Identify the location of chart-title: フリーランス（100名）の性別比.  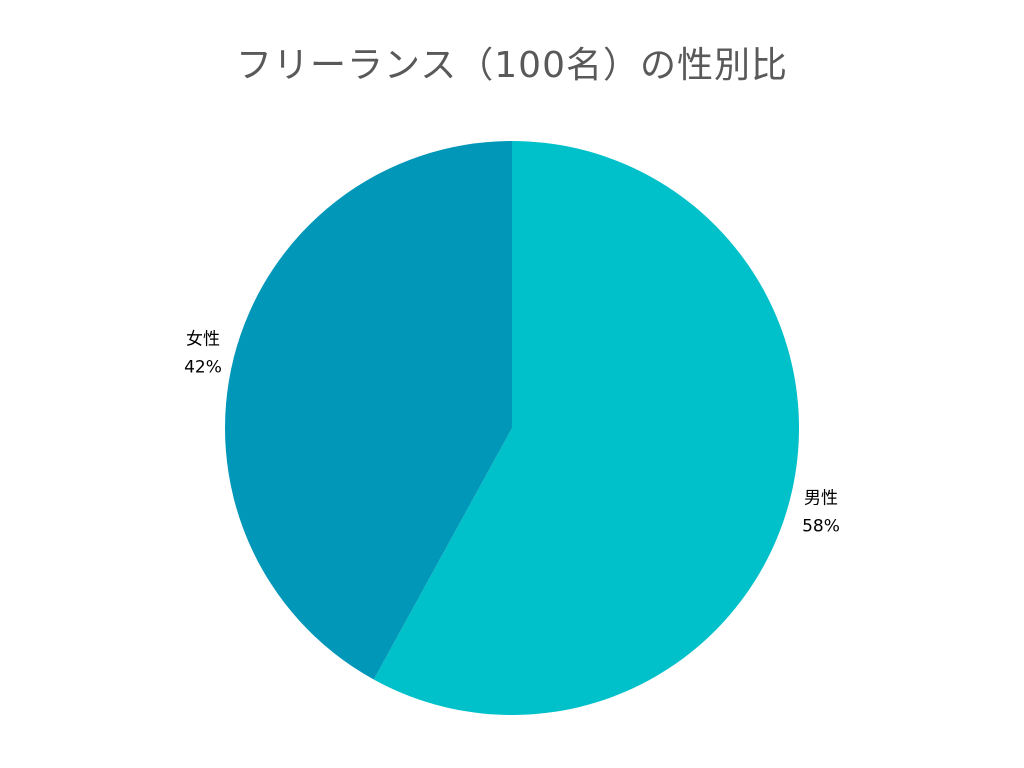
(512, 65).